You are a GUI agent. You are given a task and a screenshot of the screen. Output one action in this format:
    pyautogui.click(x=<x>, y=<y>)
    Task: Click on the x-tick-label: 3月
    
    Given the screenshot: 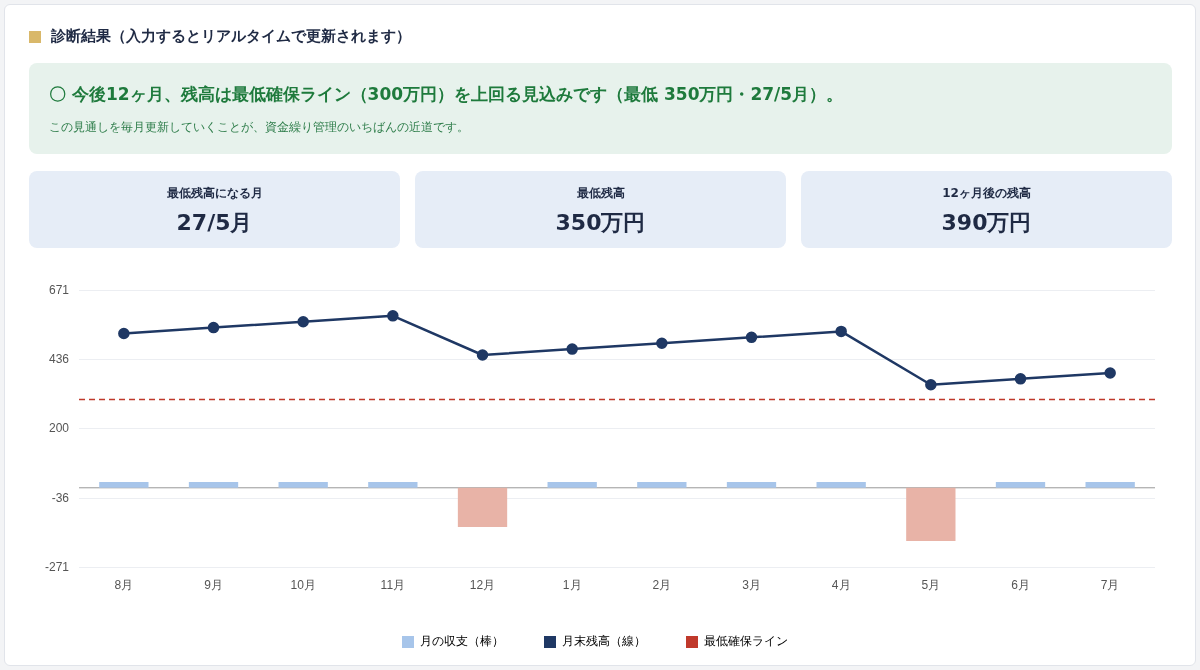 What is the action you would take?
    pyautogui.click(x=751, y=585)
    